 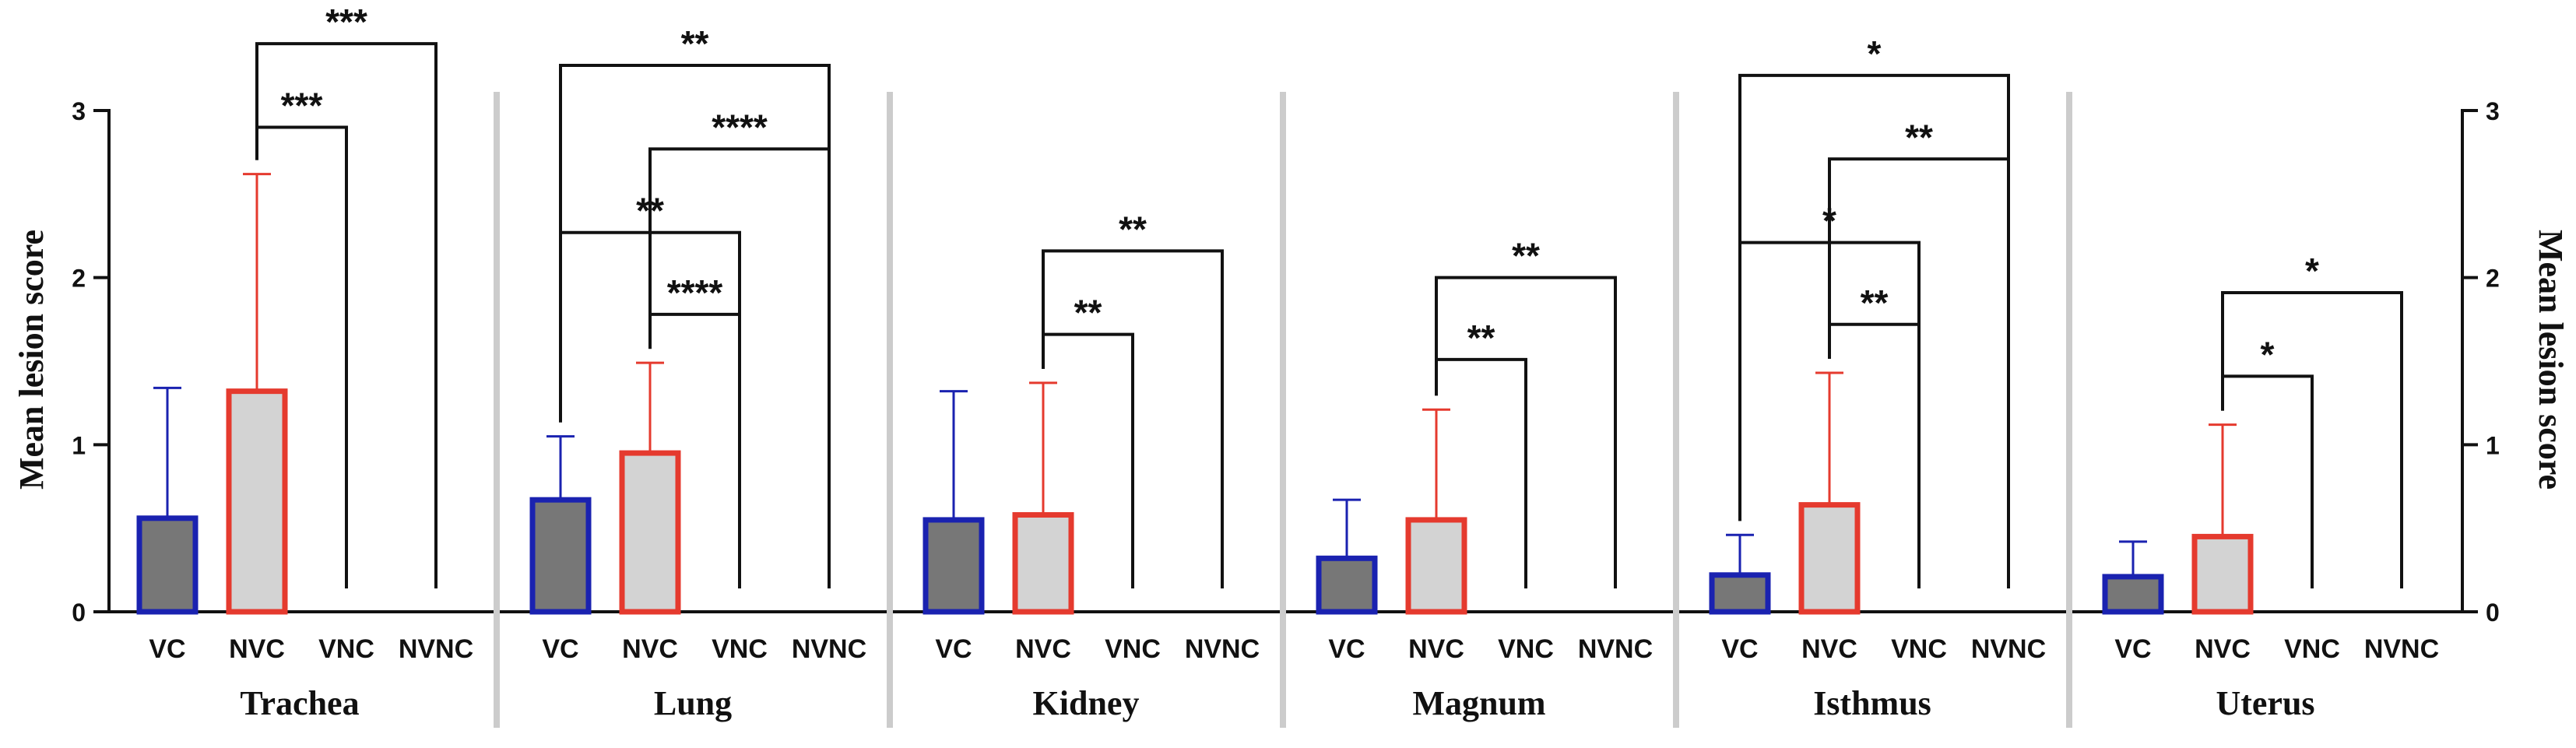 What do you see at coordinates (2493, 279) in the screenshot?
I see `y-tick-label-right: 2` at bounding box center [2493, 279].